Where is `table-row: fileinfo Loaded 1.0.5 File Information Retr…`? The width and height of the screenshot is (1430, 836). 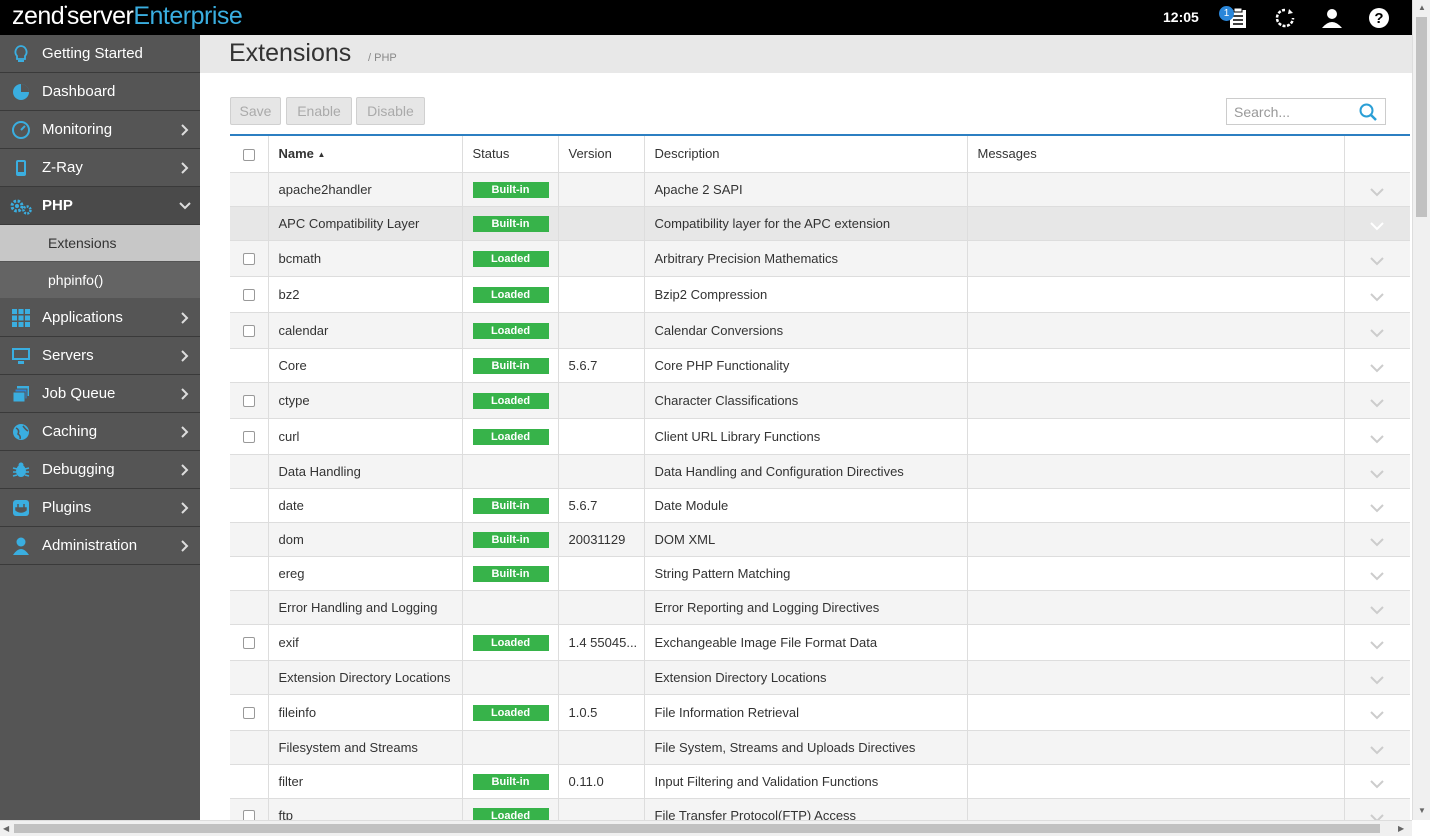 table-row: fileinfo Loaded 1.0.5 File Information Retr… is located at coordinates (820, 712).